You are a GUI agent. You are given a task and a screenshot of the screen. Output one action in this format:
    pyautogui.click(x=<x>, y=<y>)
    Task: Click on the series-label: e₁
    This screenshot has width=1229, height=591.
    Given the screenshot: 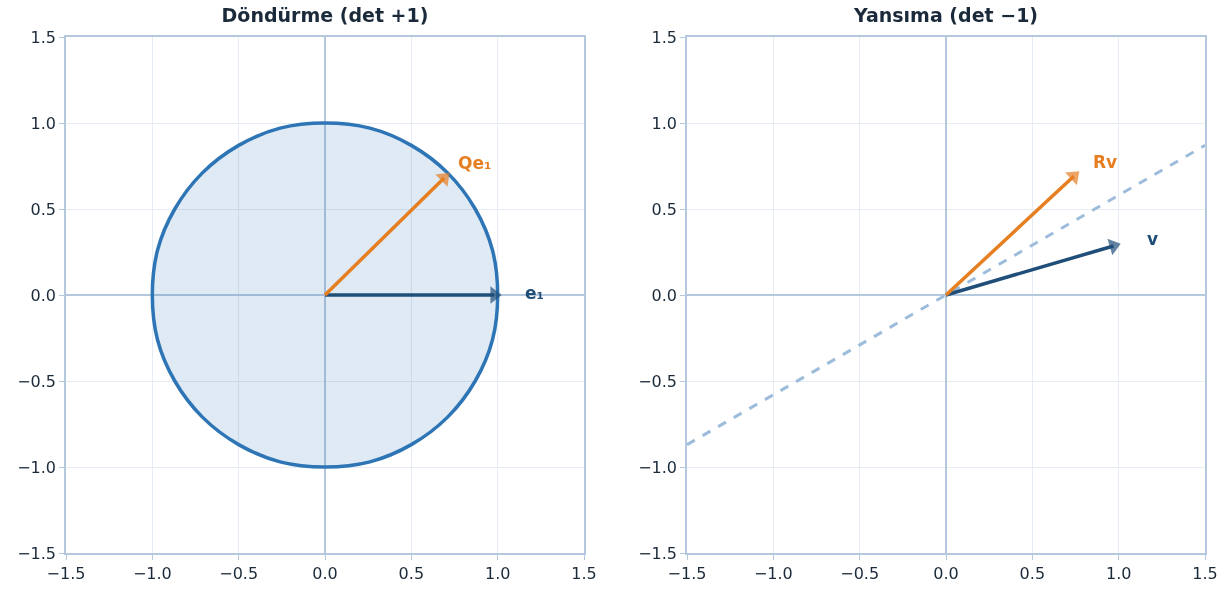 What is the action you would take?
    pyautogui.click(x=534, y=293)
    